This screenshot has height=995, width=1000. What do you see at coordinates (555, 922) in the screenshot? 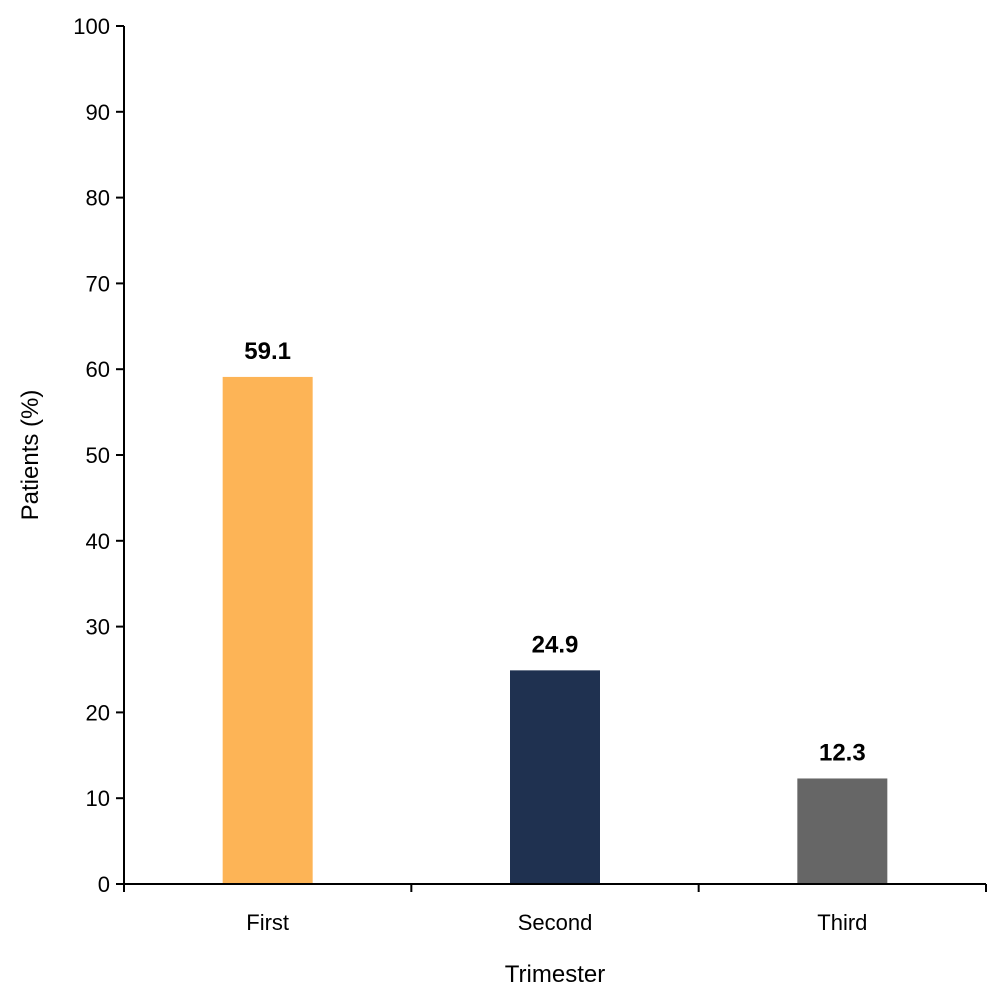
I see `x-tick-label: Second` at bounding box center [555, 922].